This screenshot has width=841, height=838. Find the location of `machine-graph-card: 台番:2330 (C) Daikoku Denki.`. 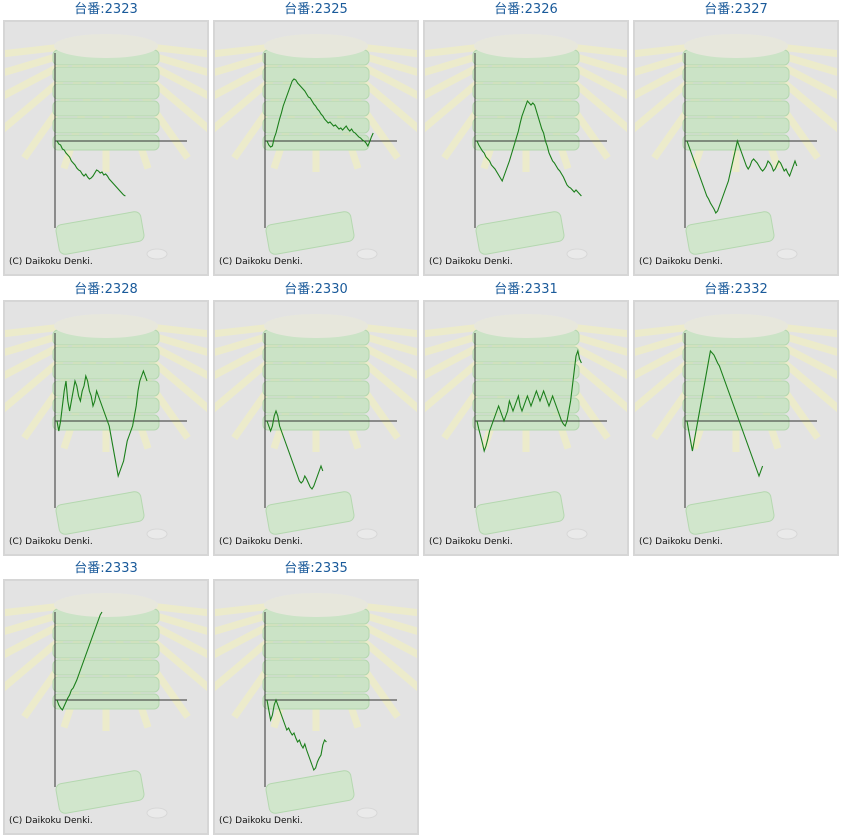

machine-graph-card: 台番:2330 (C) Daikoku Denki. is located at coordinates (316, 419).